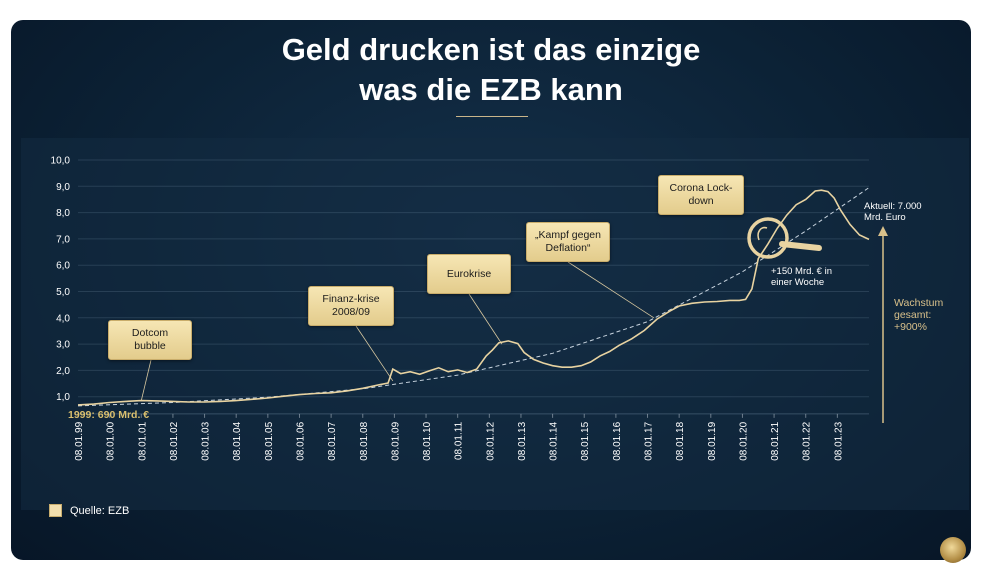  Describe the element at coordinates (838, 440) in the screenshot. I see `x-tick-label: 08.01.23` at that location.